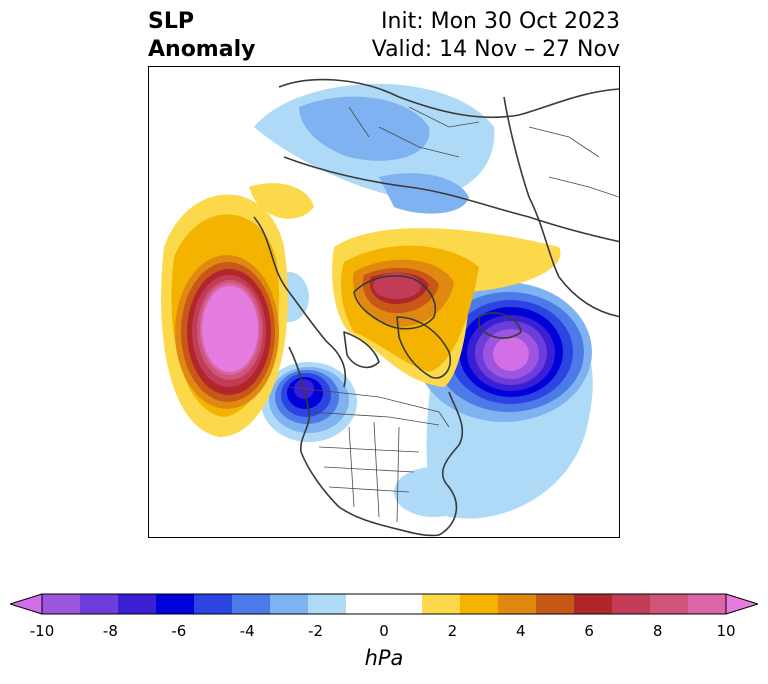  Describe the element at coordinates (202, 49) in the screenshot. I see `title-line-2: Anomaly` at that location.